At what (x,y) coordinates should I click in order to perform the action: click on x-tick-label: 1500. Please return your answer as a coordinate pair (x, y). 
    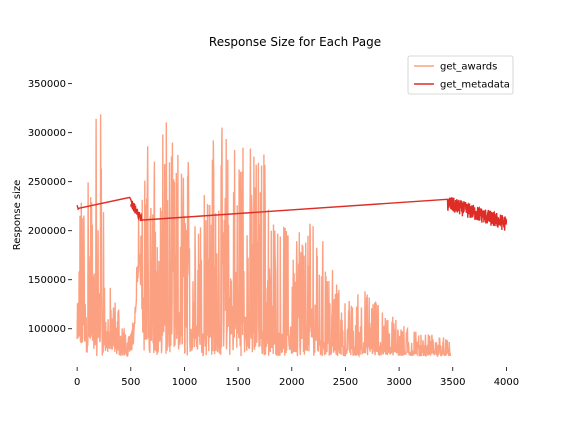
    Looking at the image, I should click on (237, 382).